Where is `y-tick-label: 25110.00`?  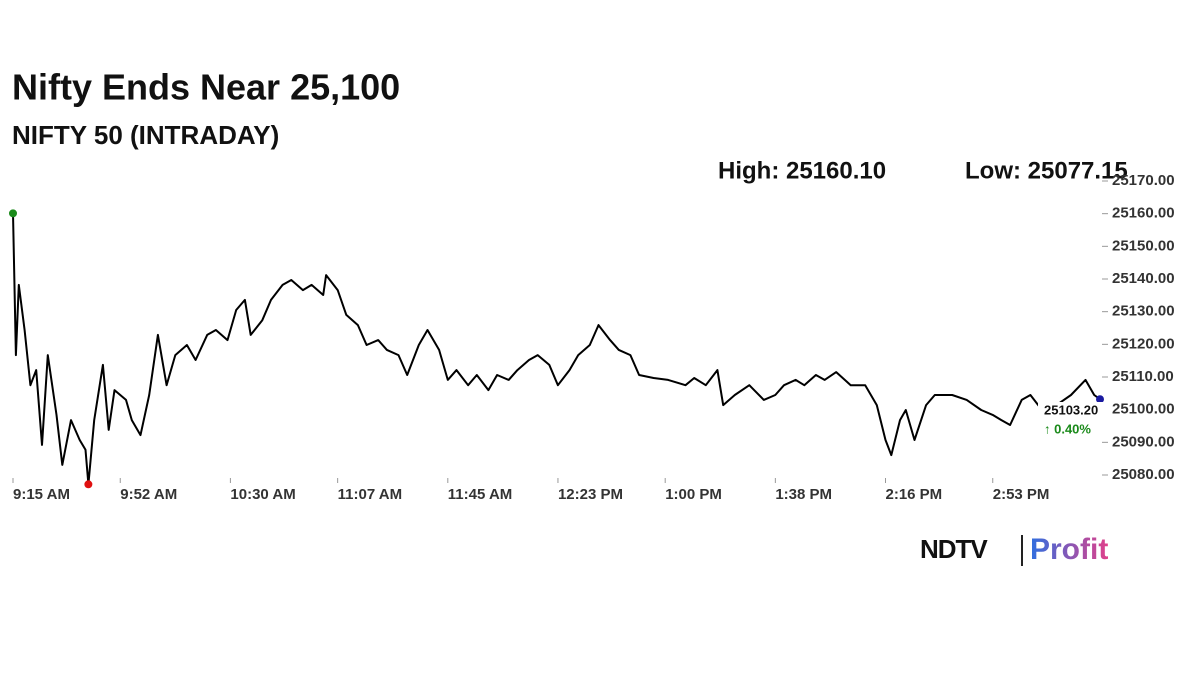
y-tick-label: 25110.00 is located at coordinates (1143, 376).